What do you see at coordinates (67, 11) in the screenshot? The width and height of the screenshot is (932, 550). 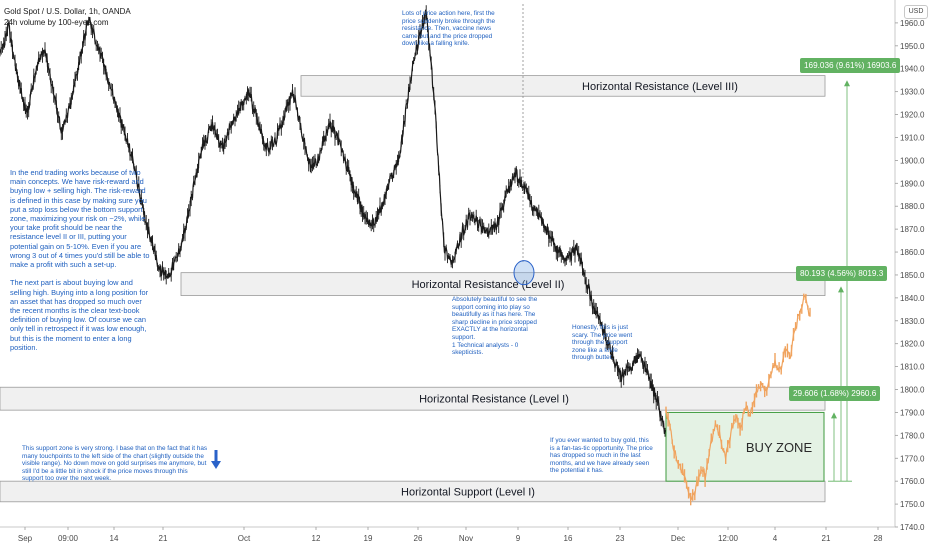 I see `chart-title: Gold Spot / U.S. Dollar, 1h, OANDA` at bounding box center [67, 11].